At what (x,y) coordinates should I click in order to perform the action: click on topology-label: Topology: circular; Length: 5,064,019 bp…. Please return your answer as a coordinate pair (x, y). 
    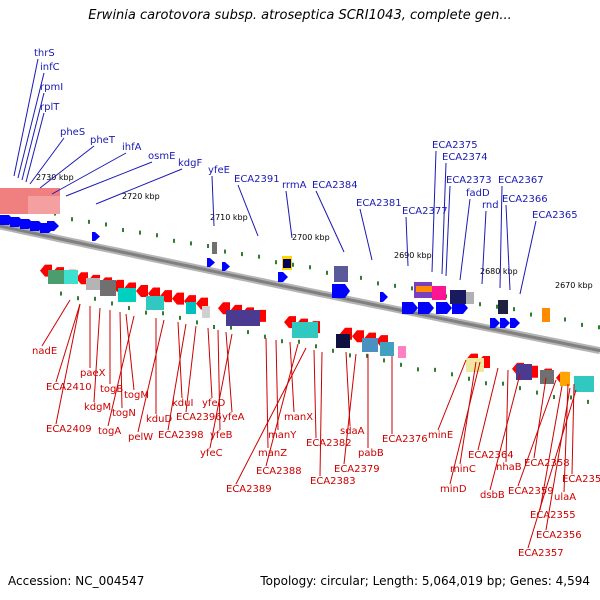
    Looking at the image, I should click on (425, 581).